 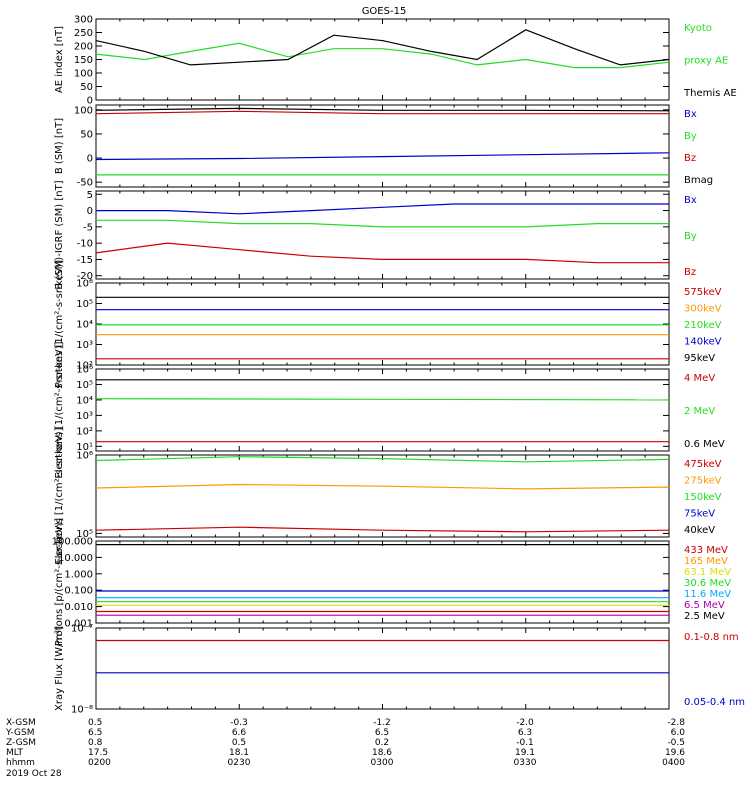 I want to click on legend-entry: 11.6 MeV, so click(x=707, y=594).